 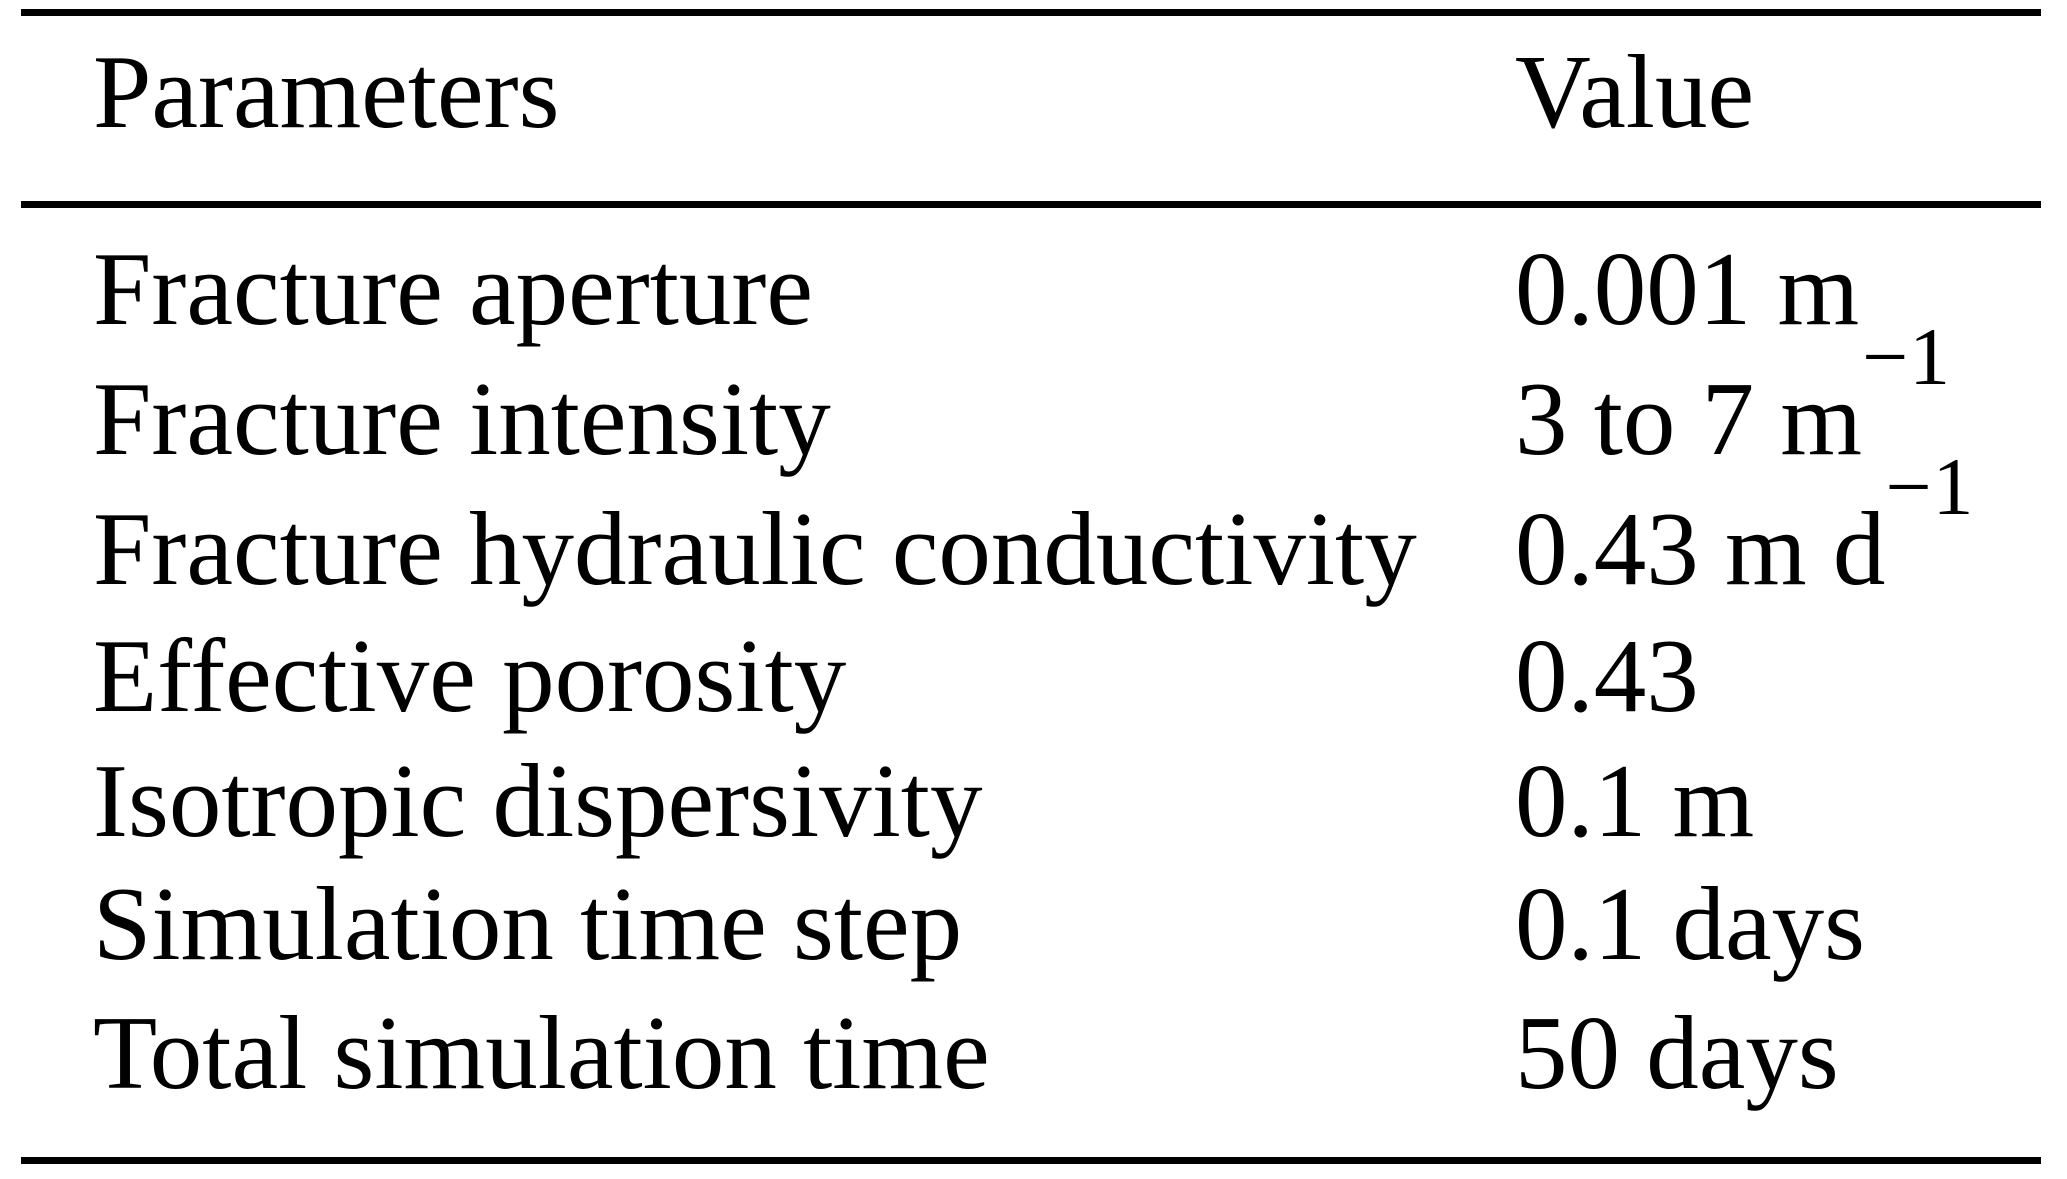 I want to click on table-row-value: 0.43 m d−1, so click(x=1744, y=523).